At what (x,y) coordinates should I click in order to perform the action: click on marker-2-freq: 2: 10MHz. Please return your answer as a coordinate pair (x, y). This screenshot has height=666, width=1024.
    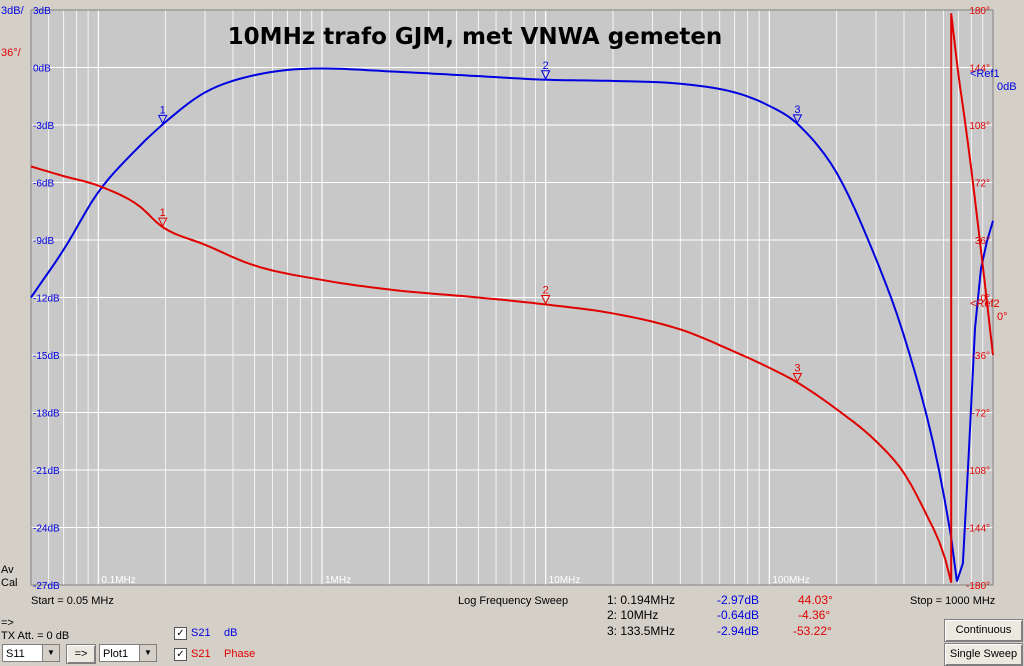
    Looking at the image, I should click on (633, 615).